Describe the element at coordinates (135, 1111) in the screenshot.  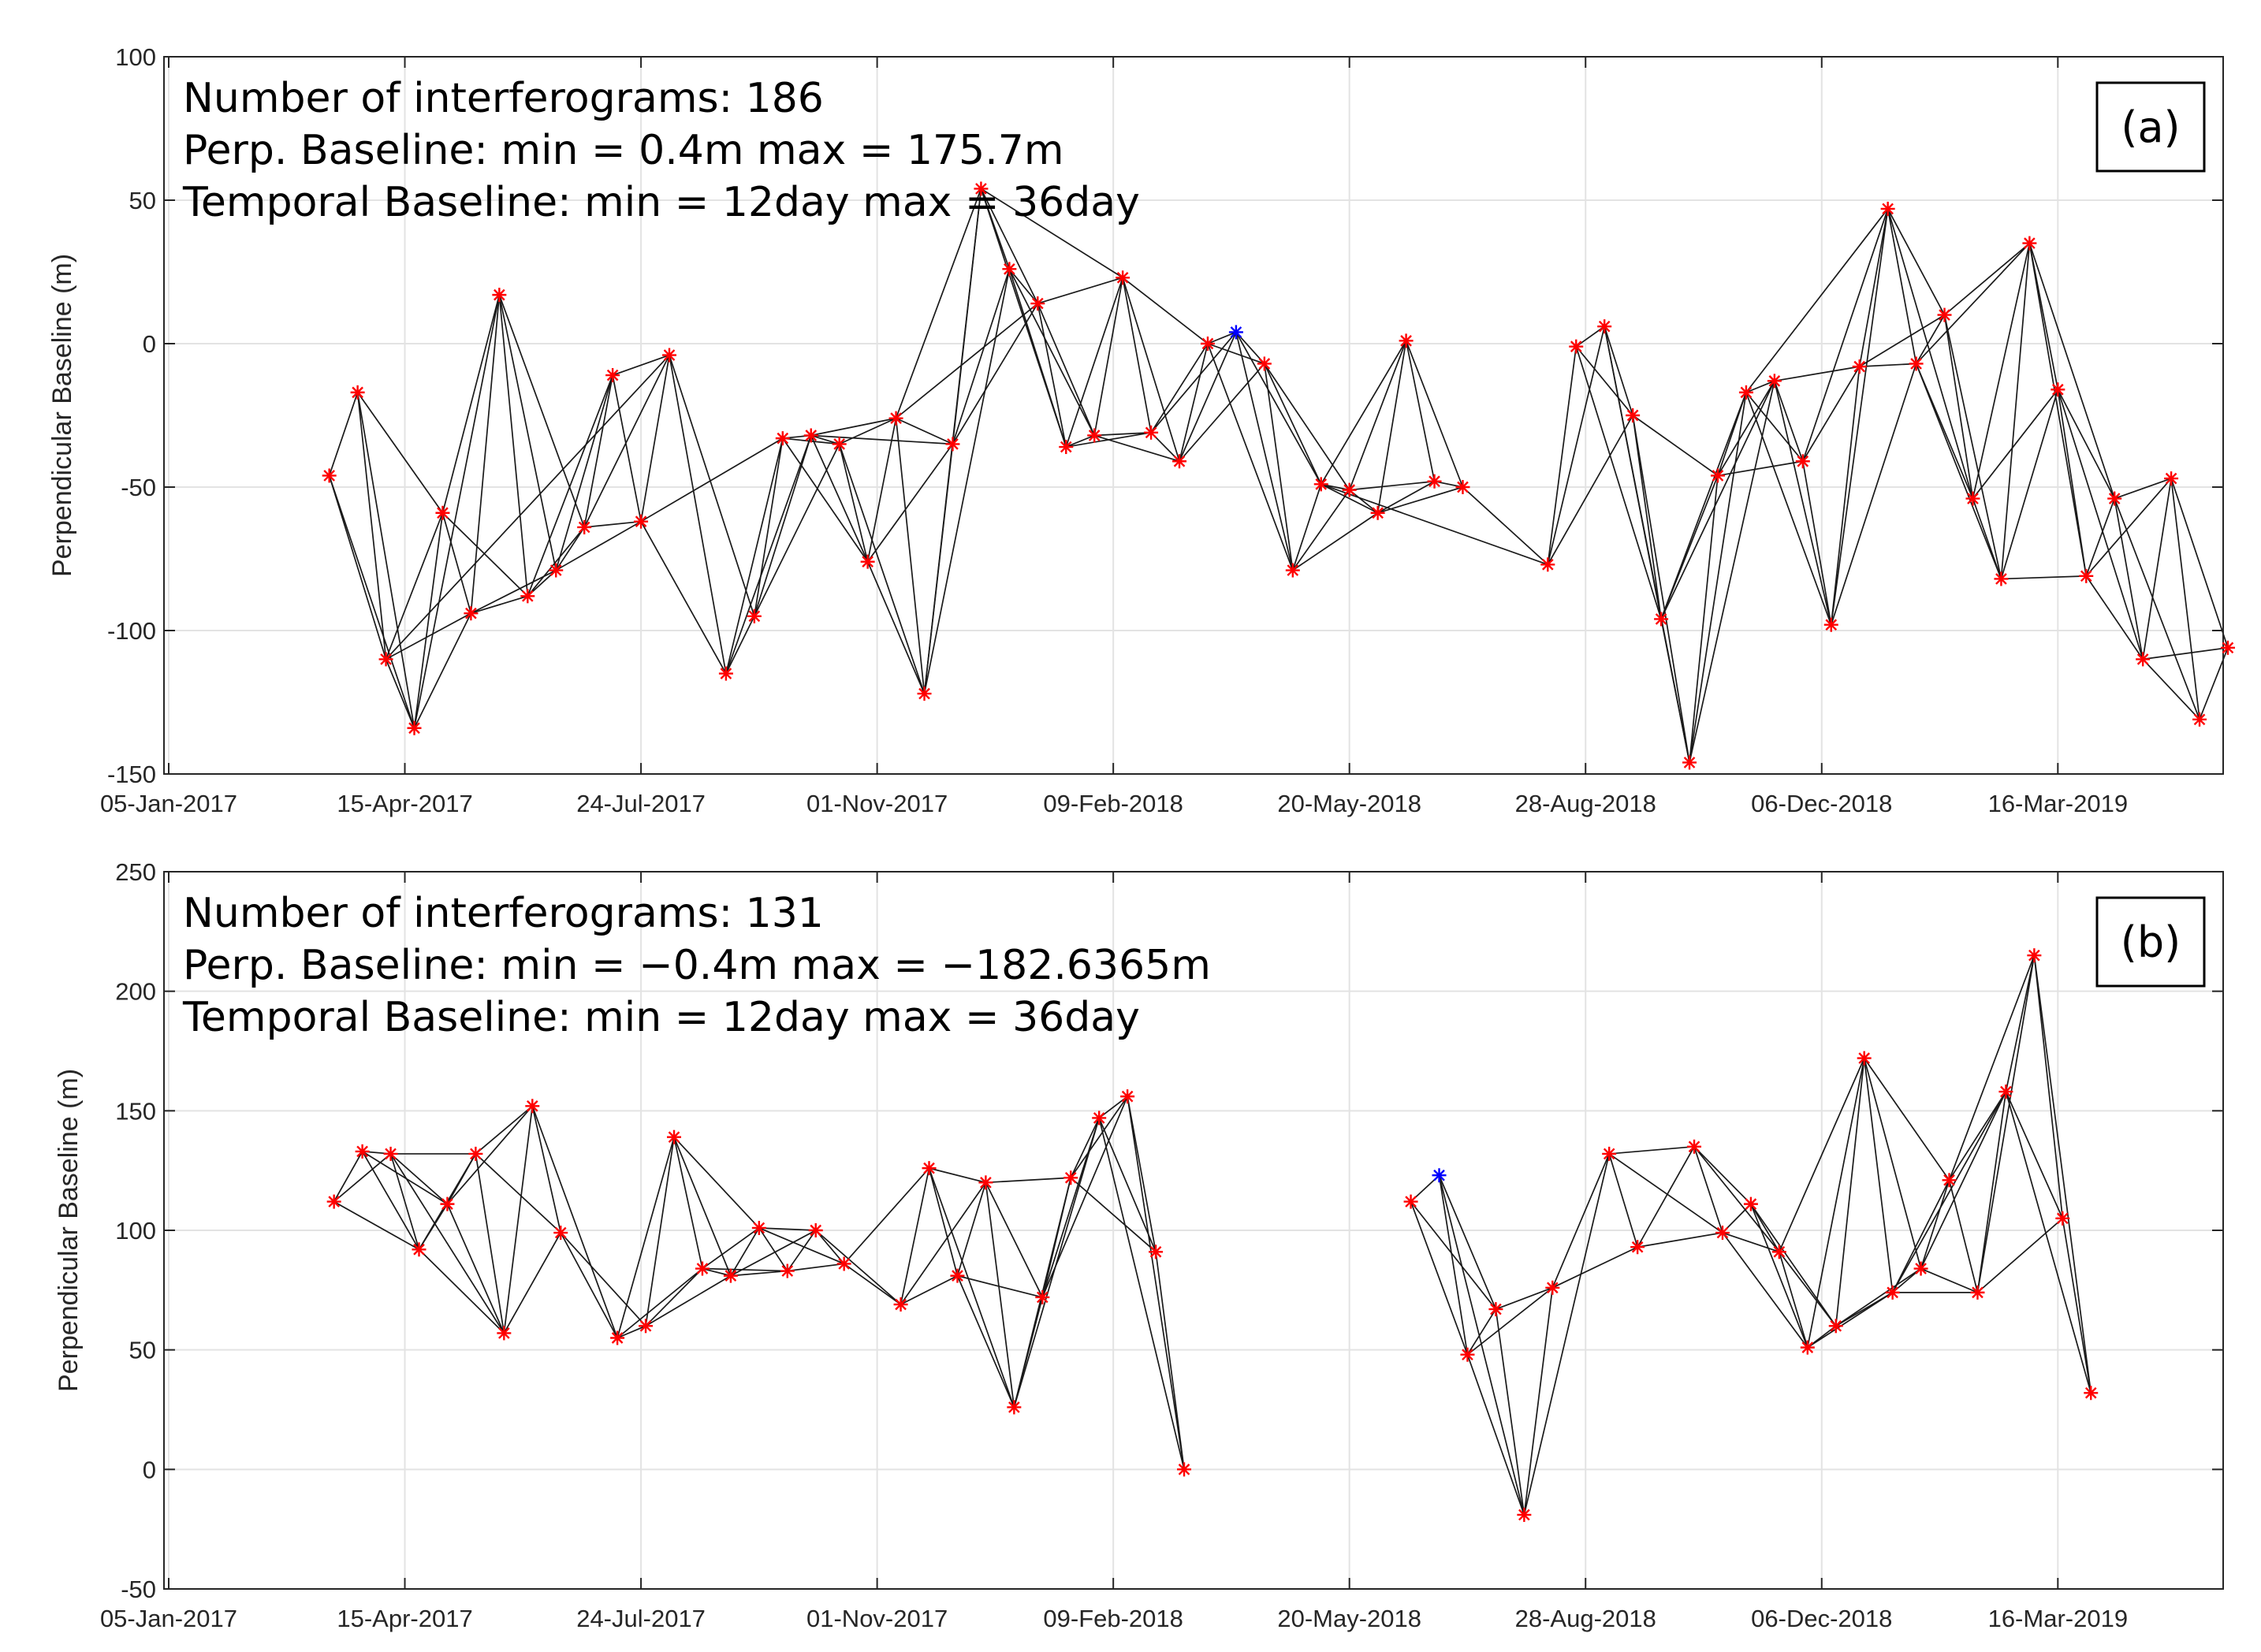
I see `y-tick-label: 150` at that location.